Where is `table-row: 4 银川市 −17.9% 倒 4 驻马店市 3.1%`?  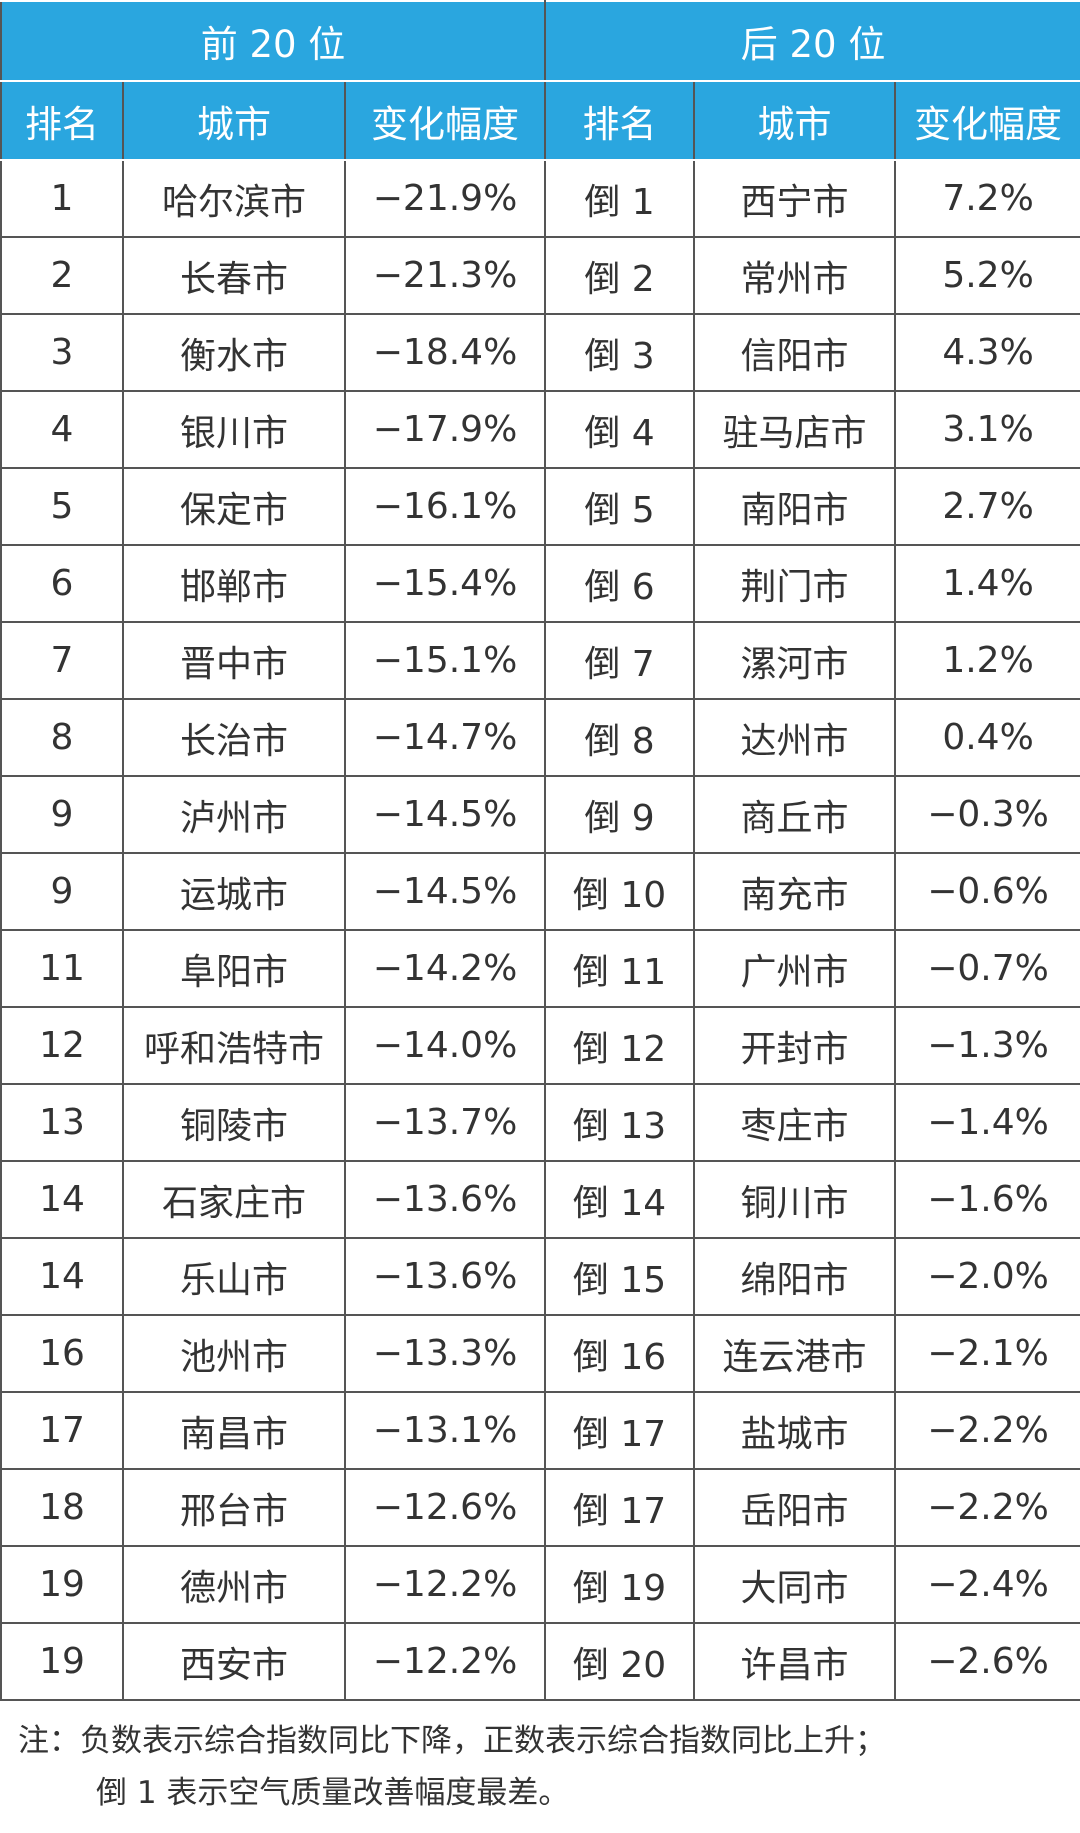 table-row: 4 银川市 −17.9% 倒 4 驻马店市 3.1% is located at coordinates (540, 429).